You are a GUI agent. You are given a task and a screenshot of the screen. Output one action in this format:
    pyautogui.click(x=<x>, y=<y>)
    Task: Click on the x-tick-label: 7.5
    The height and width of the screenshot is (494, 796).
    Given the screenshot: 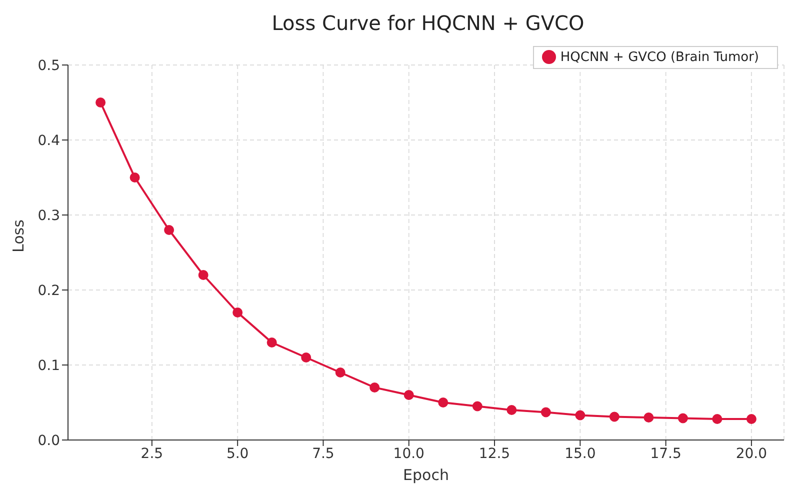 What is the action you would take?
    pyautogui.click(x=323, y=454)
    